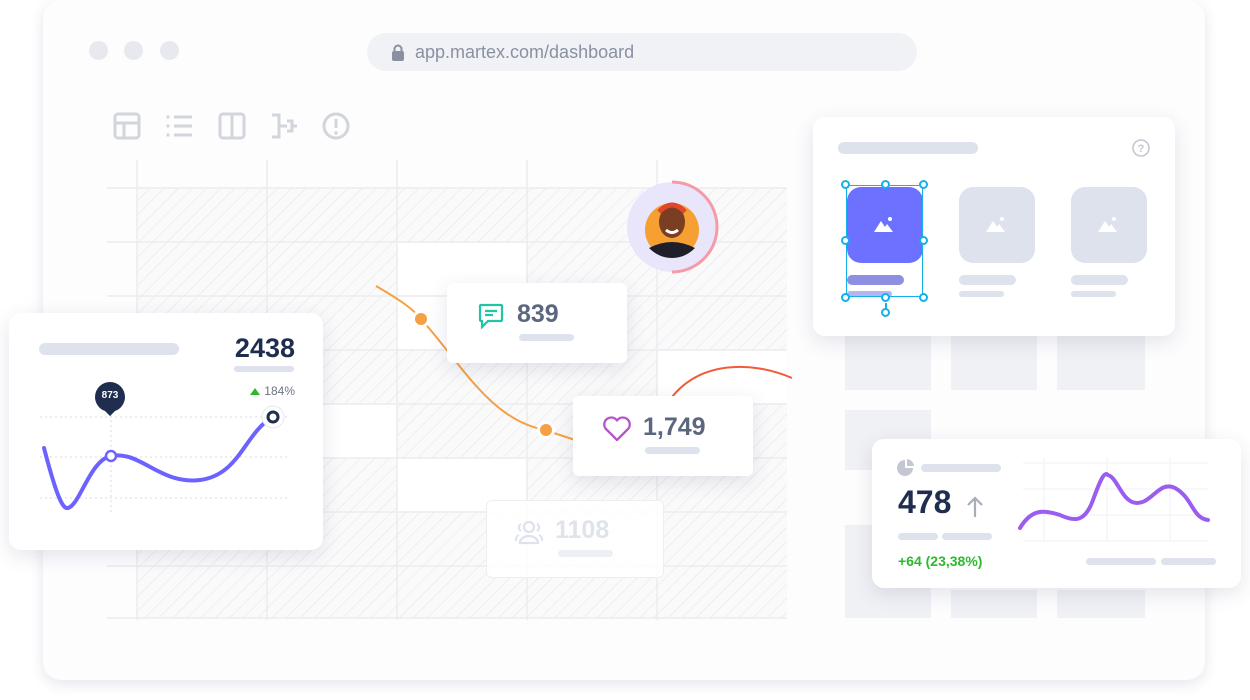  Describe the element at coordinates (491, 316) in the screenshot. I see `chat-icon` at that location.